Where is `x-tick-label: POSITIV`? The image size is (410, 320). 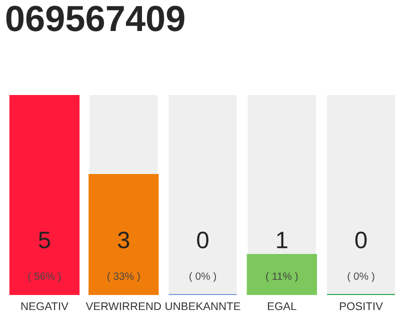
x-tick-label: POSITIV is located at coordinates (361, 306).